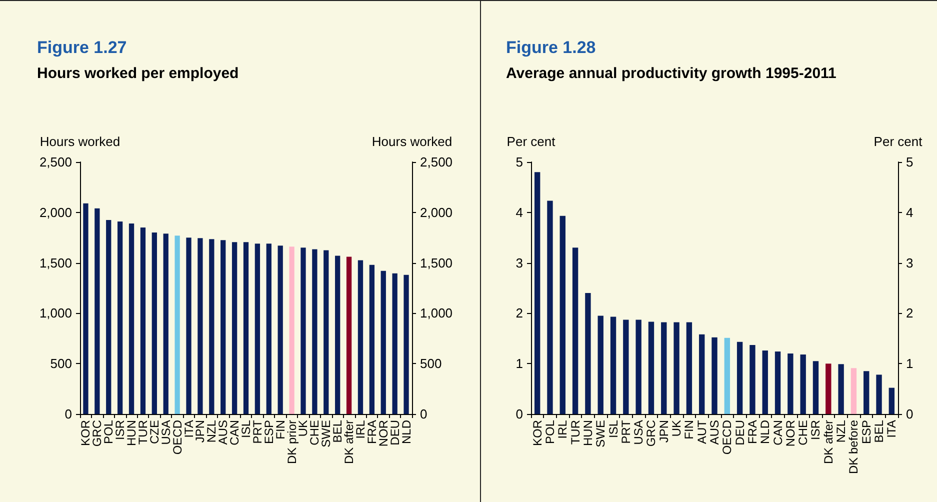  I want to click on y-tick-label: 2,500, so click(55, 162).